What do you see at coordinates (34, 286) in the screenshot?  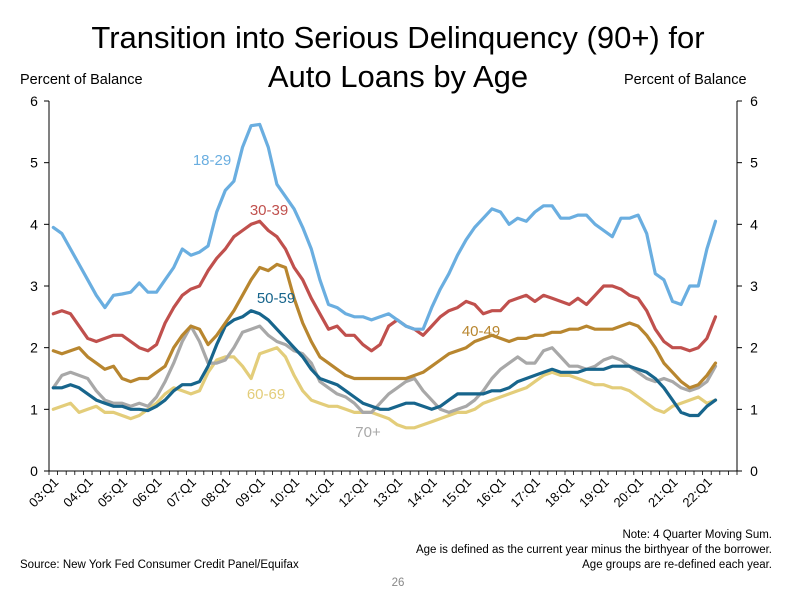 I see `y-tick-label-left: 3` at bounding box center [34, 286].